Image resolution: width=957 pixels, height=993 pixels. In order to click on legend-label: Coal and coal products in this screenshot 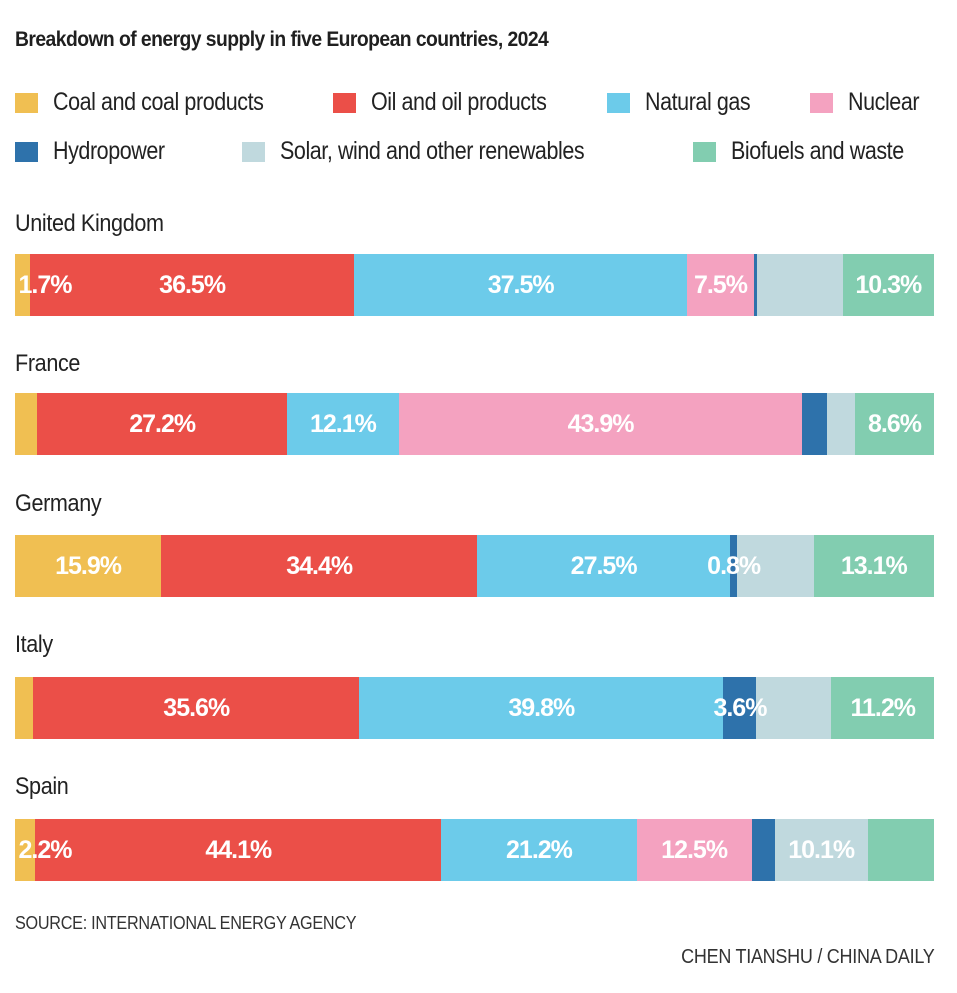, I will do `click(158, 102)`.